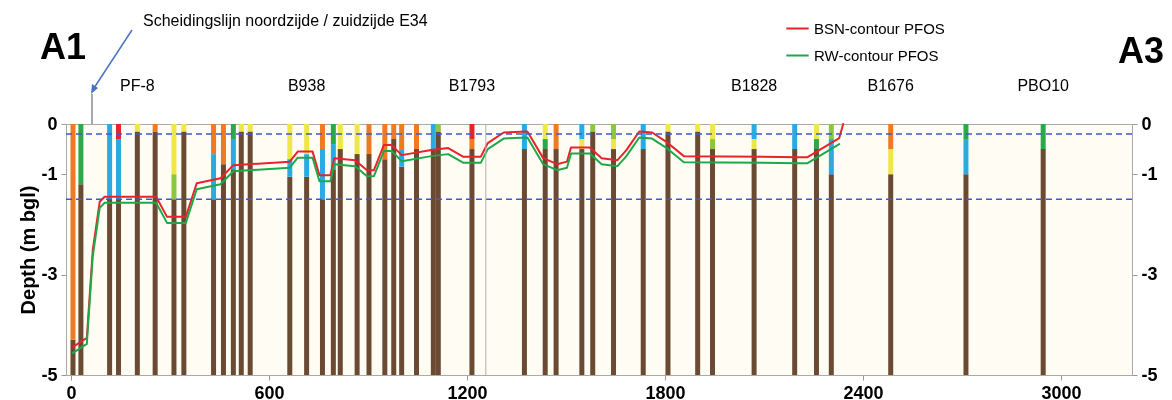  Describe the element at coordinates (306, 85) in the screenshot. I see `annotation: B938` at that location.